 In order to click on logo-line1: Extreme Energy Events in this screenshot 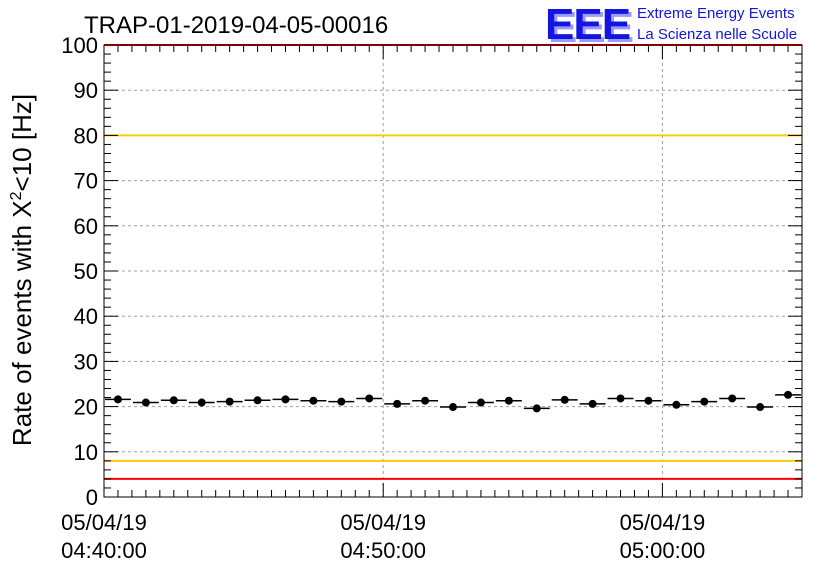, I will do `click(716, 13)`.